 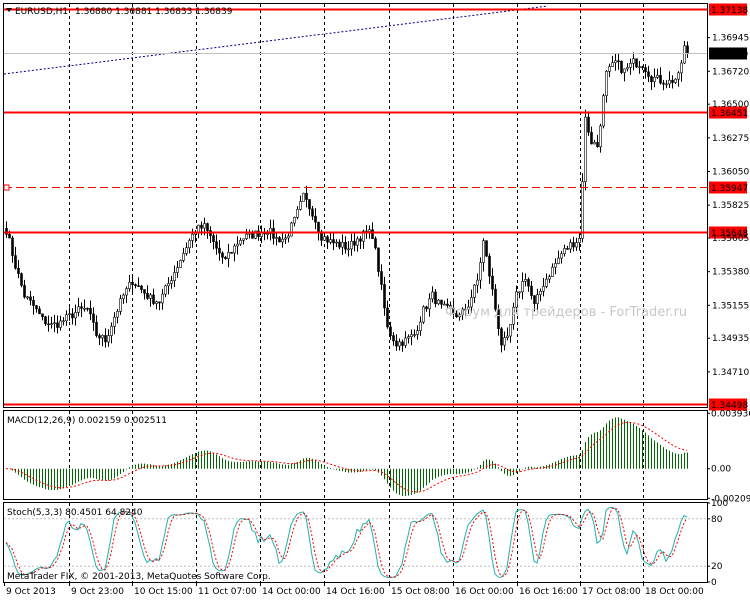 I want to click on price-tick-label: 1.36945, so click(x=730, y=39).